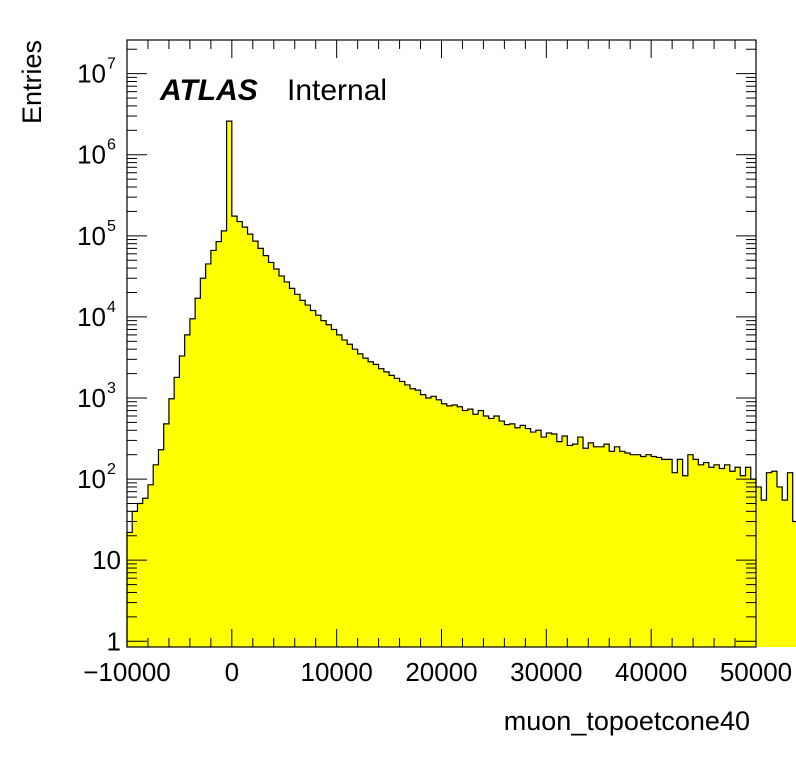 This screenshot has height=772, width=796. What do you see at coordinates (111, 307) in the screenshot?
I see `y-tick-exponent: 4` at bounding box center [111, 307].